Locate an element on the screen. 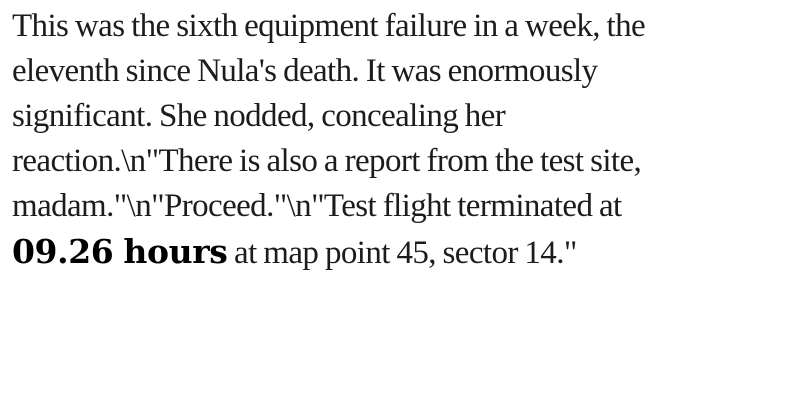  text-line-3: significant. She nodded, concealing her is located at coordinates (259, 116).